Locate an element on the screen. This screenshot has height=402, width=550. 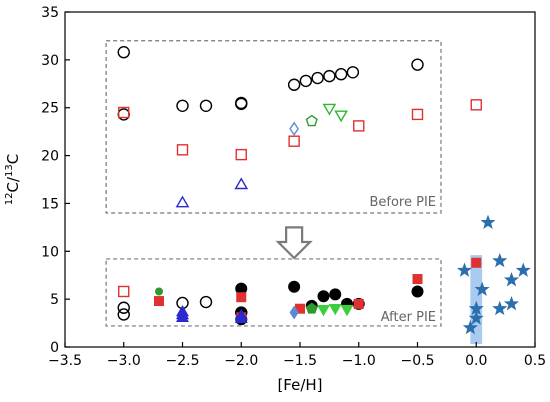
x-tick-label: 0.5 is located at coordinates (535, 361).